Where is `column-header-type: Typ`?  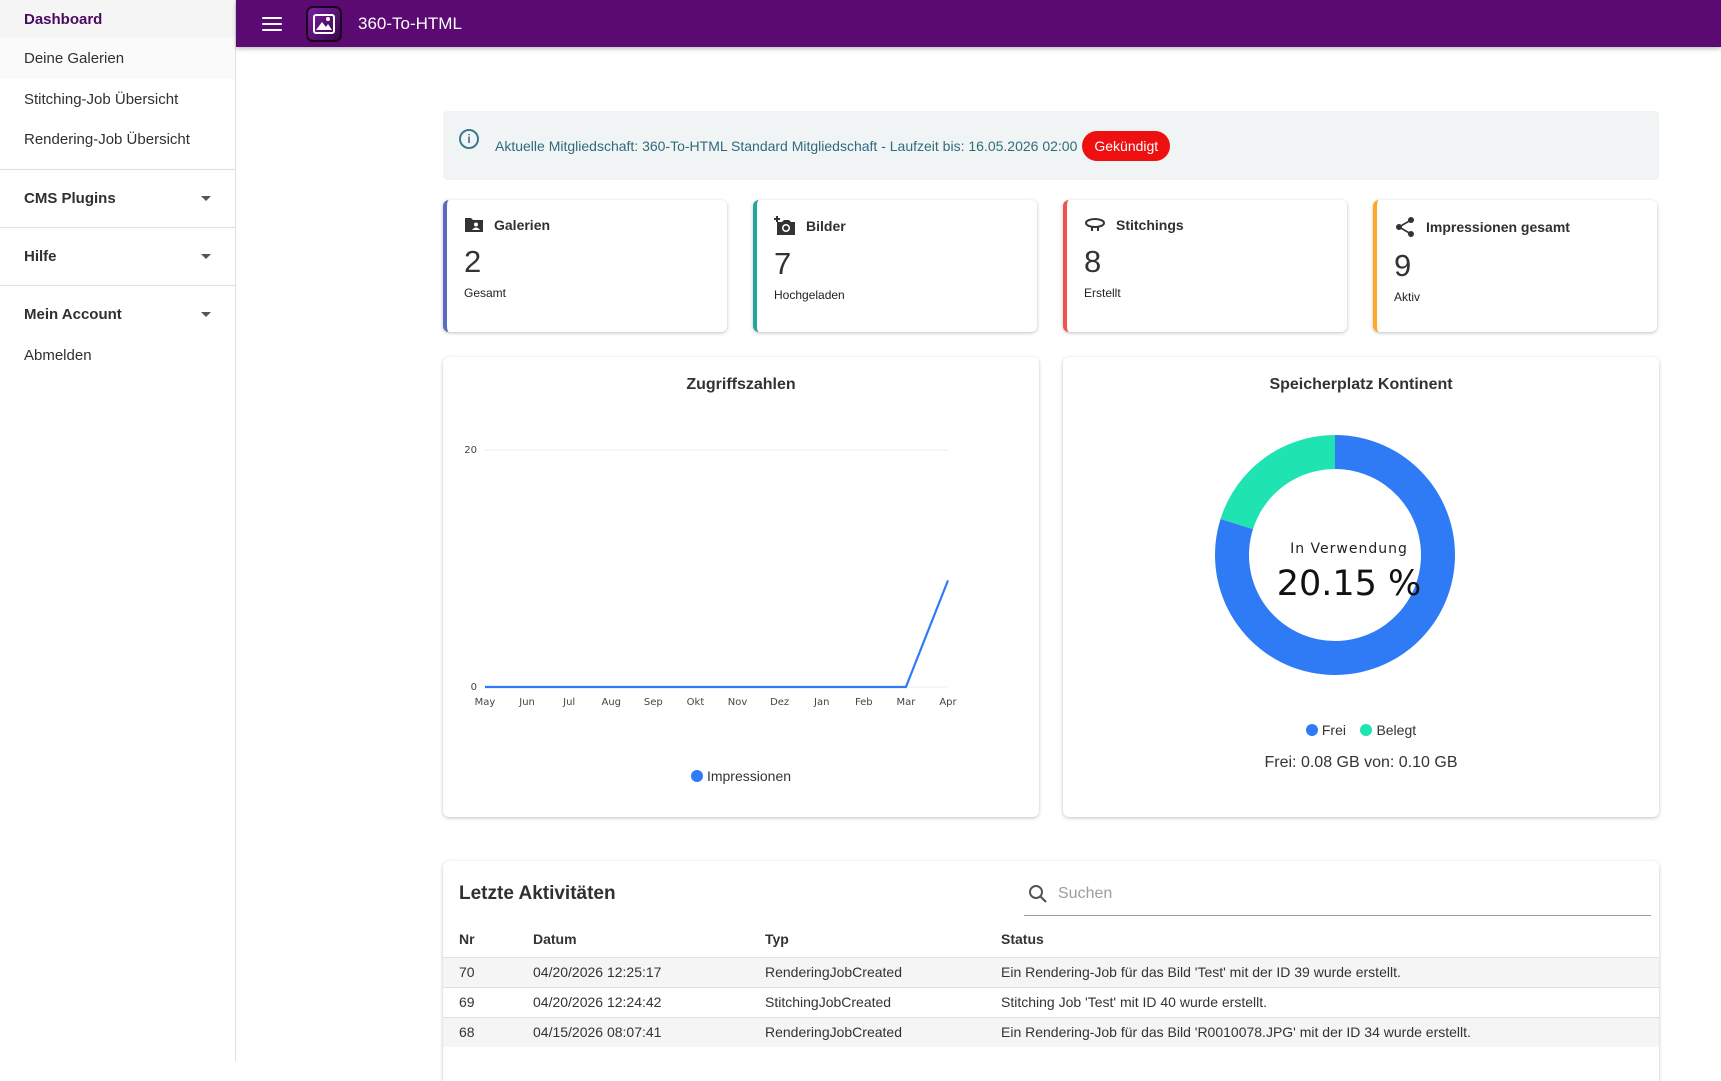
column-header-type: Typ is located at coordinates (777, 938).